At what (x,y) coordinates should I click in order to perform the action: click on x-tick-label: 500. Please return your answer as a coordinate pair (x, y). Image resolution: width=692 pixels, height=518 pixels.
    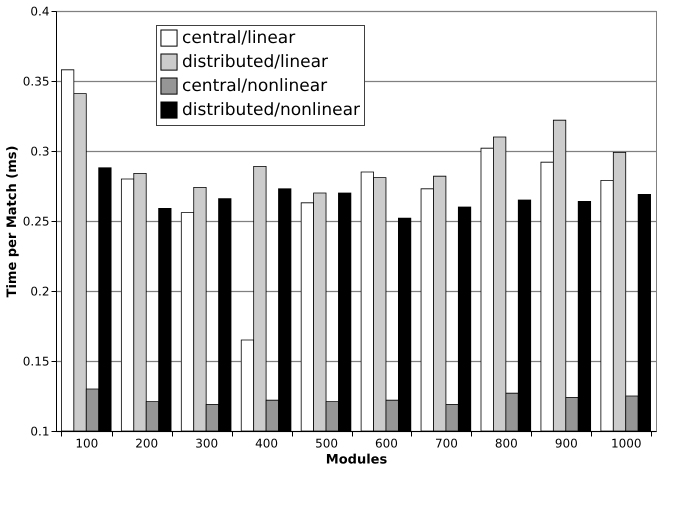
    Looking at the image, I should click on (326, 443).